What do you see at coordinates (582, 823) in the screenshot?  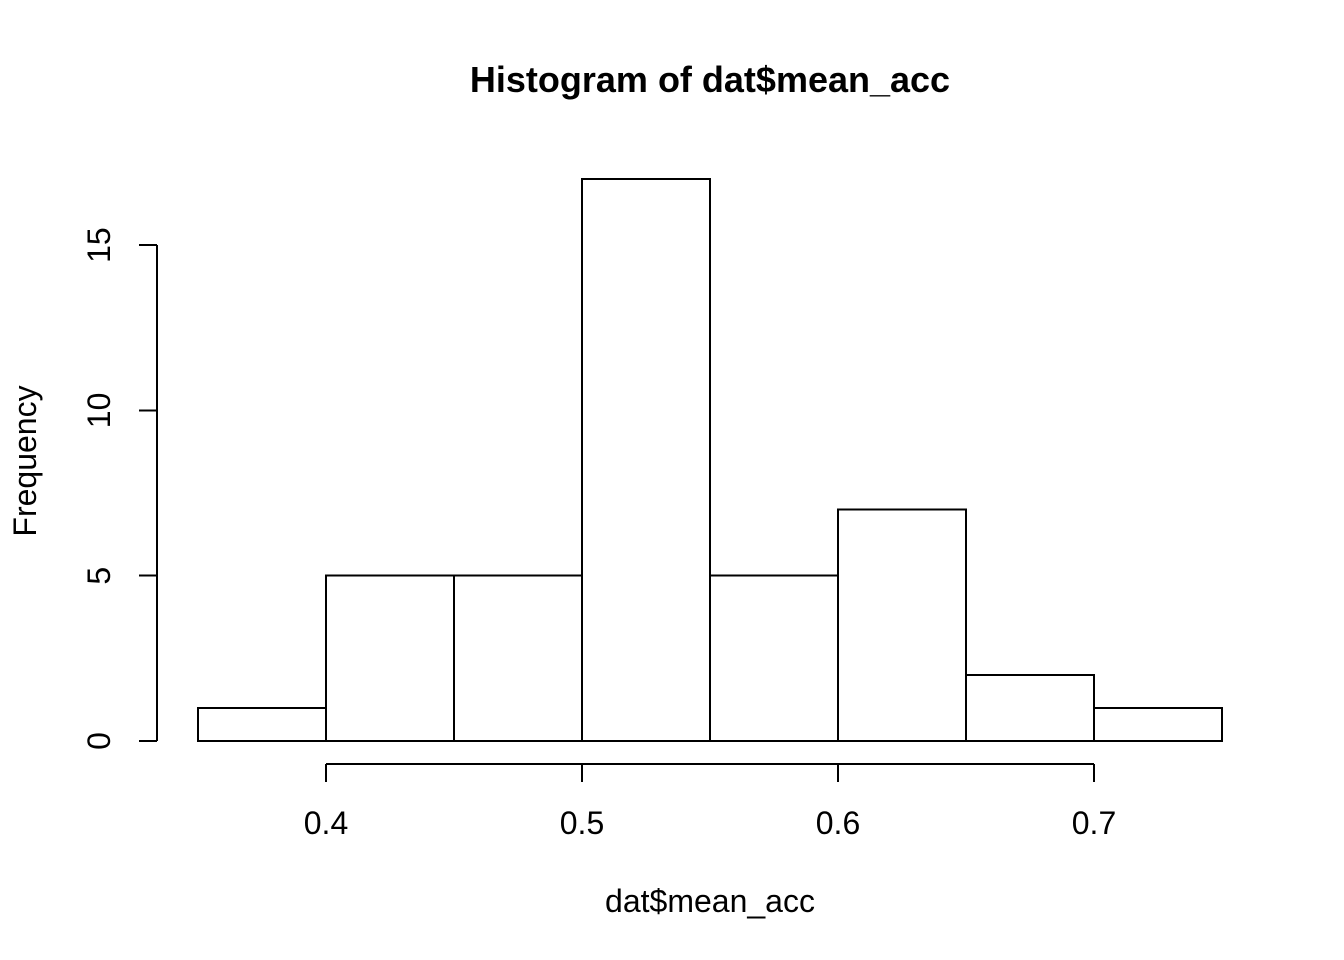 I see `x-tick-label: 0.5` at bounding box center [582, 823].